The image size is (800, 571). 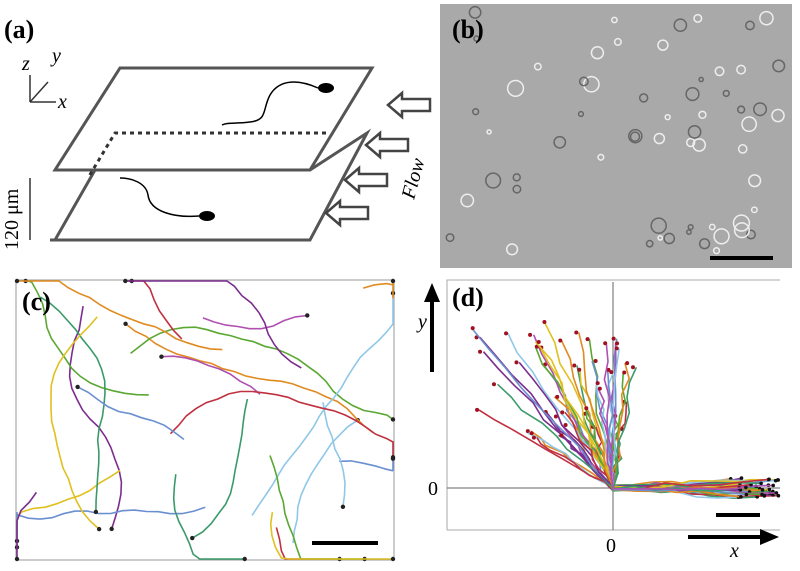 What do you see at coordinates (468, 29) in the screenshot?
I see `panel-label: (b)` at bounding box center [468, 29].